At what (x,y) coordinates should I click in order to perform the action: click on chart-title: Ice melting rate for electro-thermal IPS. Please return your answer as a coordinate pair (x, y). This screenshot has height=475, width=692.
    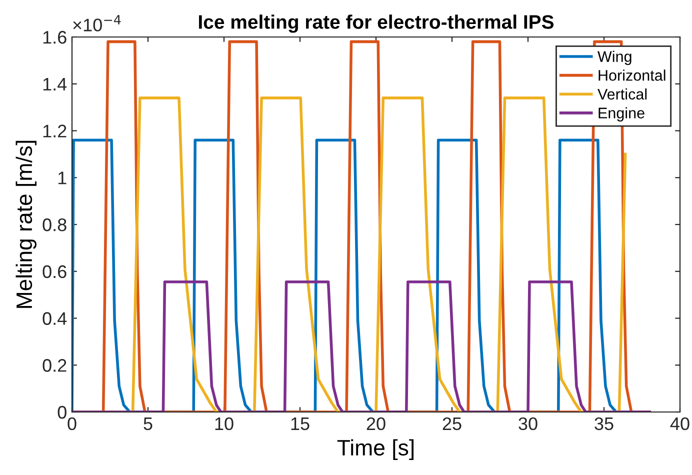
    Looking at the image, I should click on (376, 23).